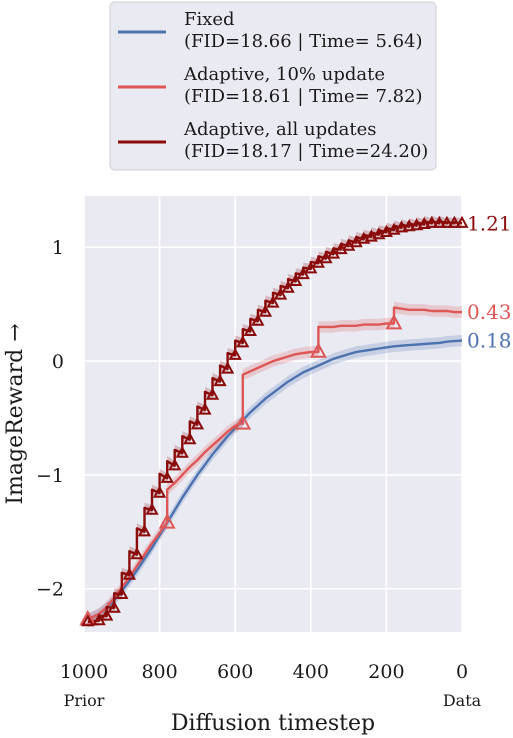 This screenshot has width=513, height=738. What do you see at coordinates (462, 700) in the screenshot?
I see `data-label: Data` at bounding box center [462, 700].